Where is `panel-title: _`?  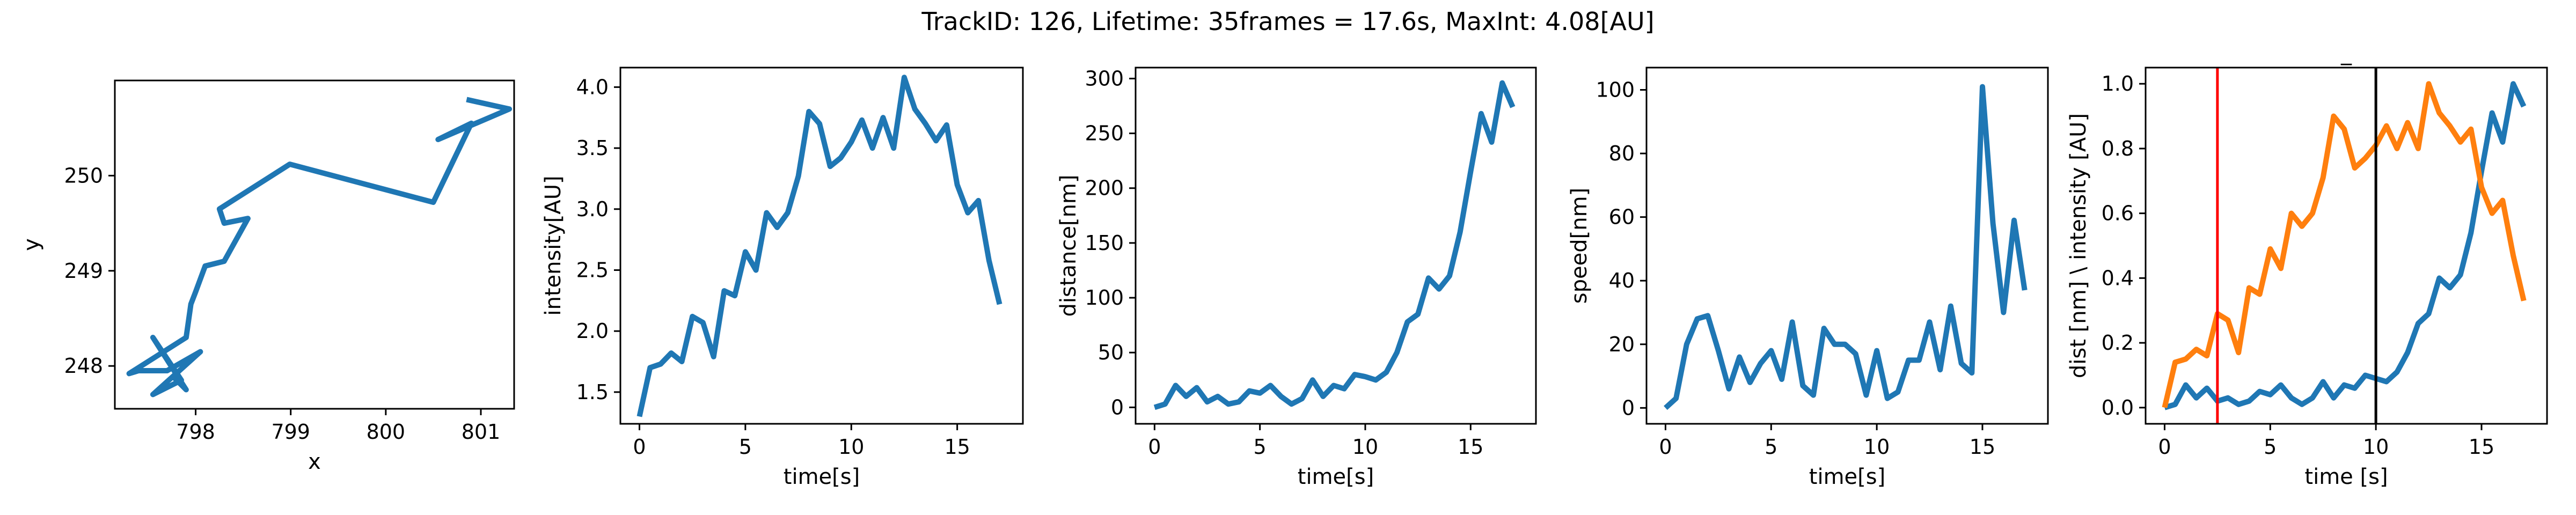
panel-title: _ is located at coordinates (2346, 53).